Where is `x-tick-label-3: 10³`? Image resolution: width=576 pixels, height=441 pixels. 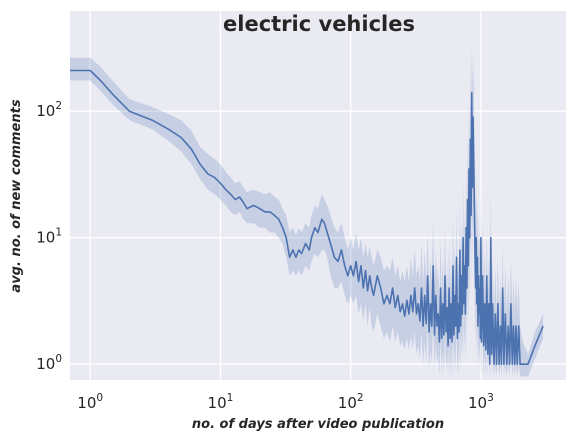
x-tick-label-3: 10³ is located at coordinates (481, 402).